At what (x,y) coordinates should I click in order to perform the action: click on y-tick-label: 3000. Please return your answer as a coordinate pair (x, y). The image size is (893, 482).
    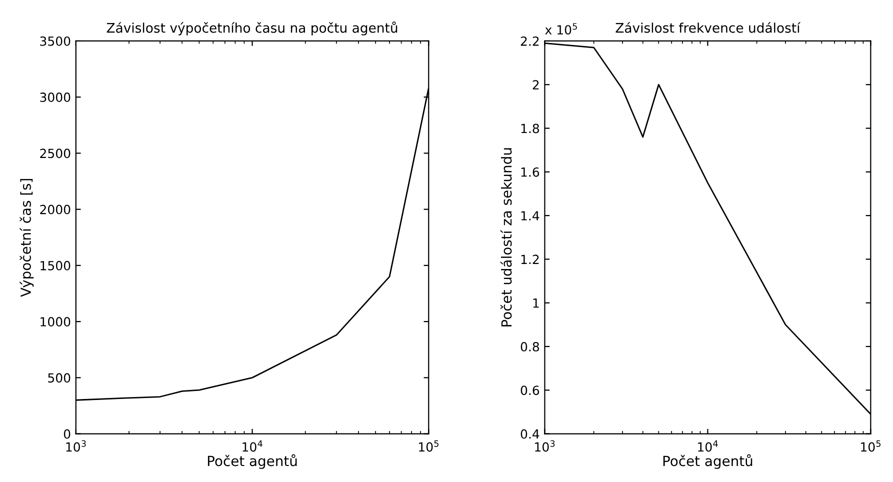
    Looking at the image, I should click on (55, 97).